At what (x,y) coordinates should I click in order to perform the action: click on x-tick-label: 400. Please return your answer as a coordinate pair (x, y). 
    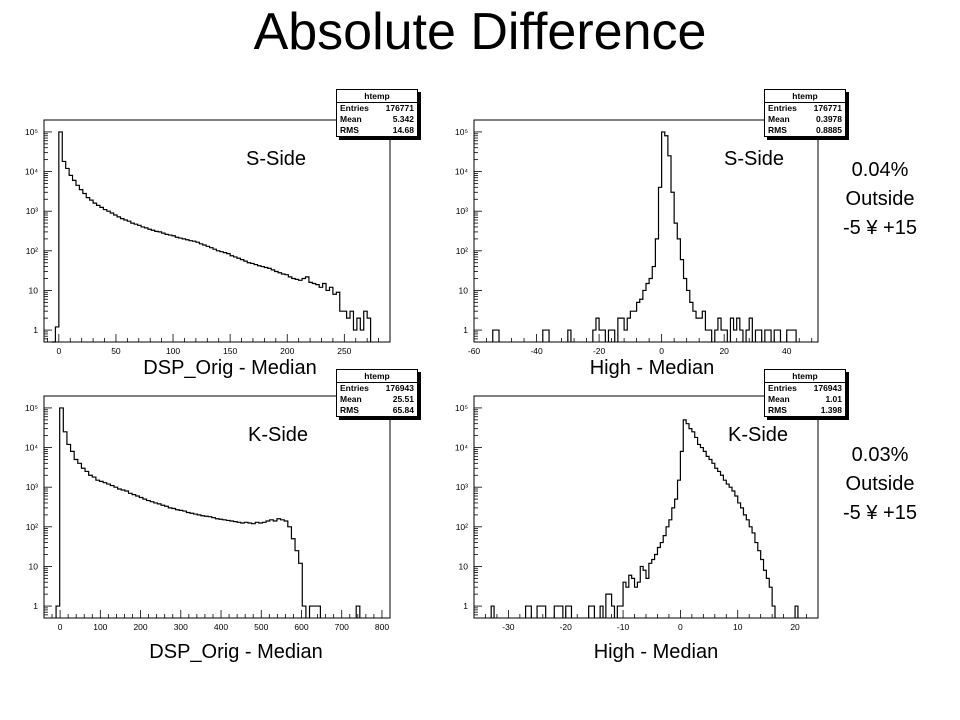
    Looking at the image, I should click on (221, 627).